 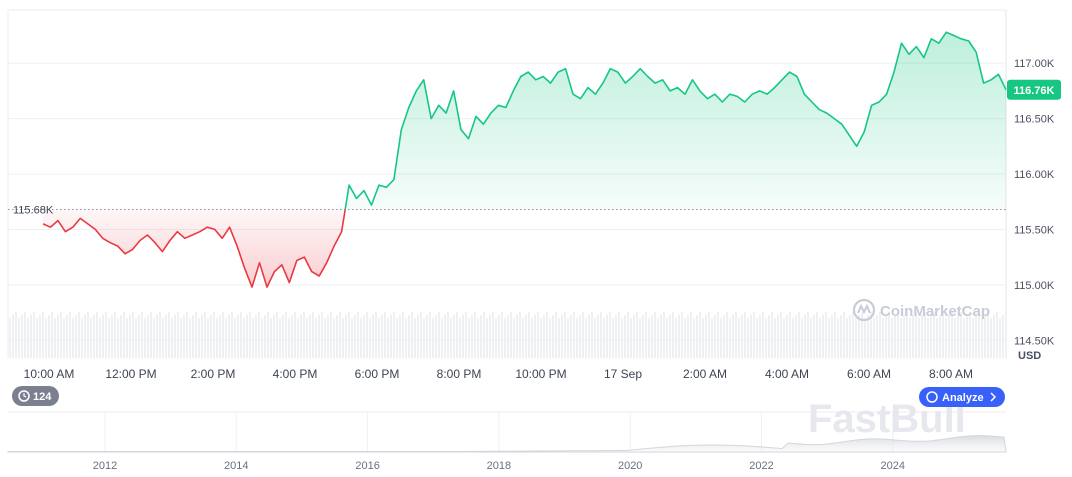 What do you see at coordinates (194, 248) in the screenshot?
I see `area-below-reference` at bounding box center [194, 248].